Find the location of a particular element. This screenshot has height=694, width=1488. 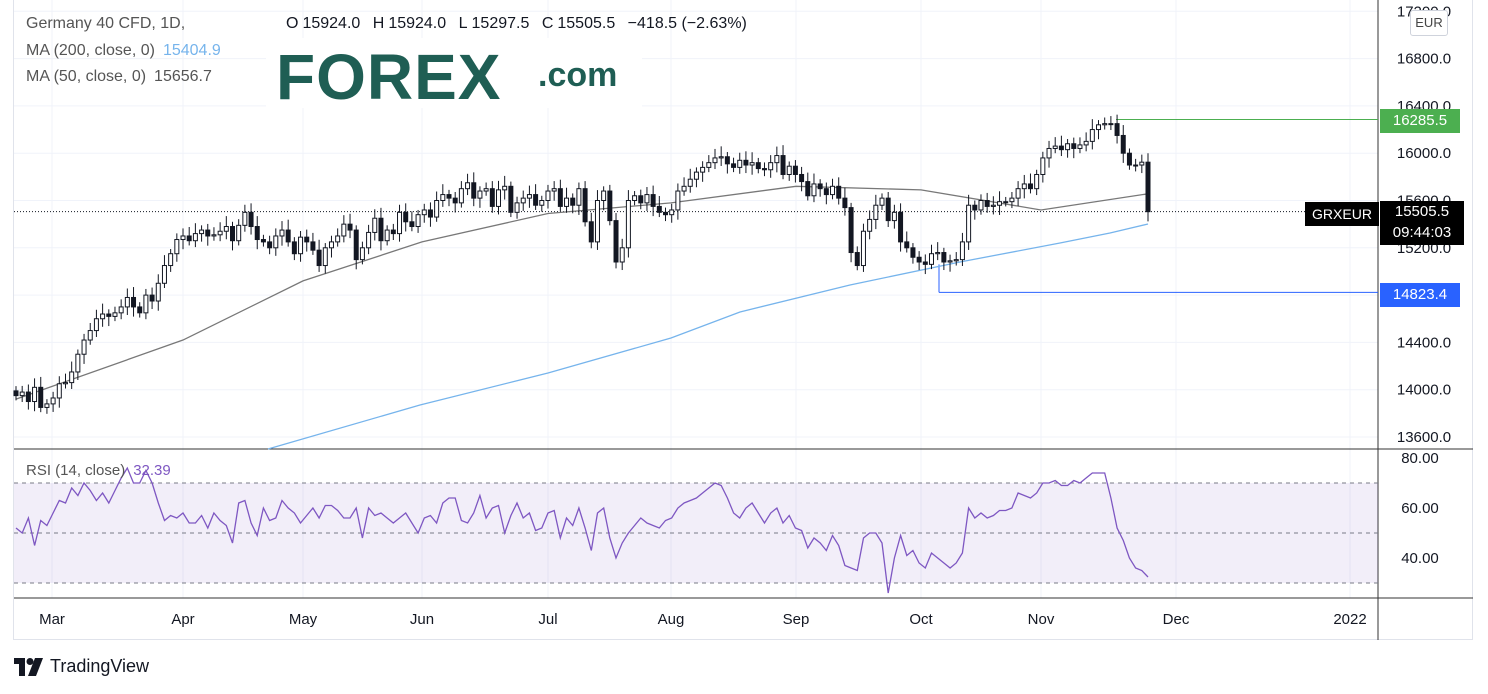

rsi-tick-label: 60.00 is located at coordinates (1420, 508).